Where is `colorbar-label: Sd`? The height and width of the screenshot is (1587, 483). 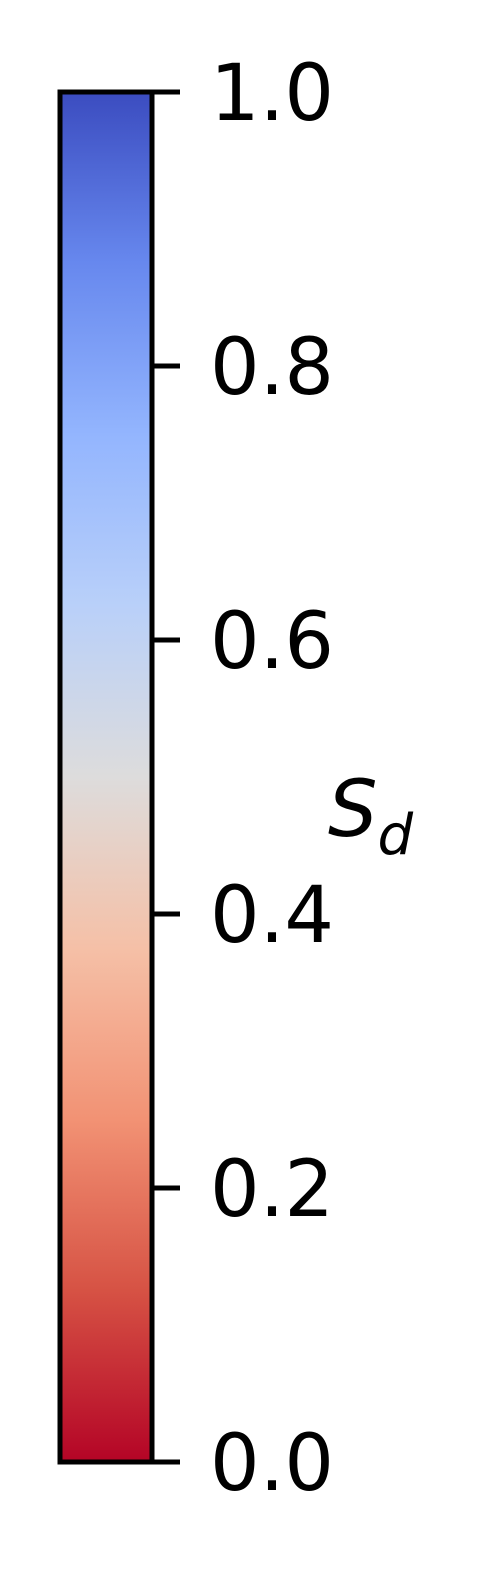 colorbar-label: Sd is located at coordinates (371, 816).